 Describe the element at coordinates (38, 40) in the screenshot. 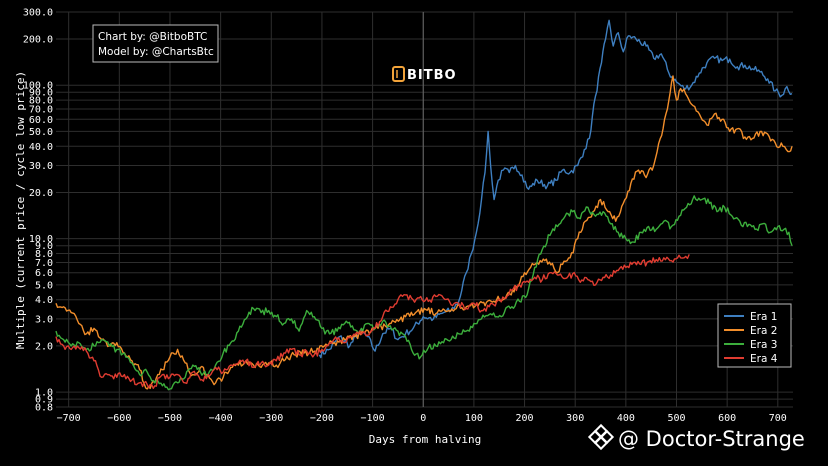

I see `y-tick-label: 200.0` at that location.